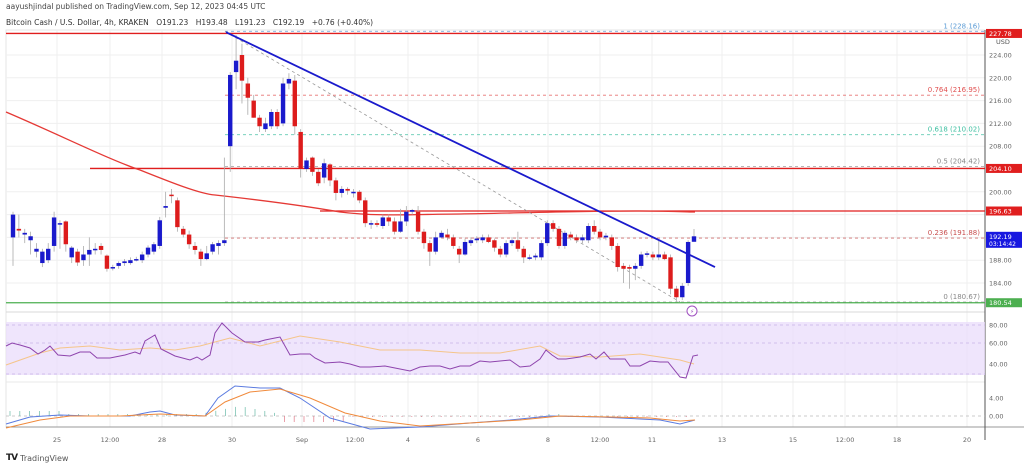 The height and width of the screenshot is (468, 1024). What do you see at coordinates (652, 440) in the screenshot?
I see `time-tick: 11` at bounding box center [652, 440].